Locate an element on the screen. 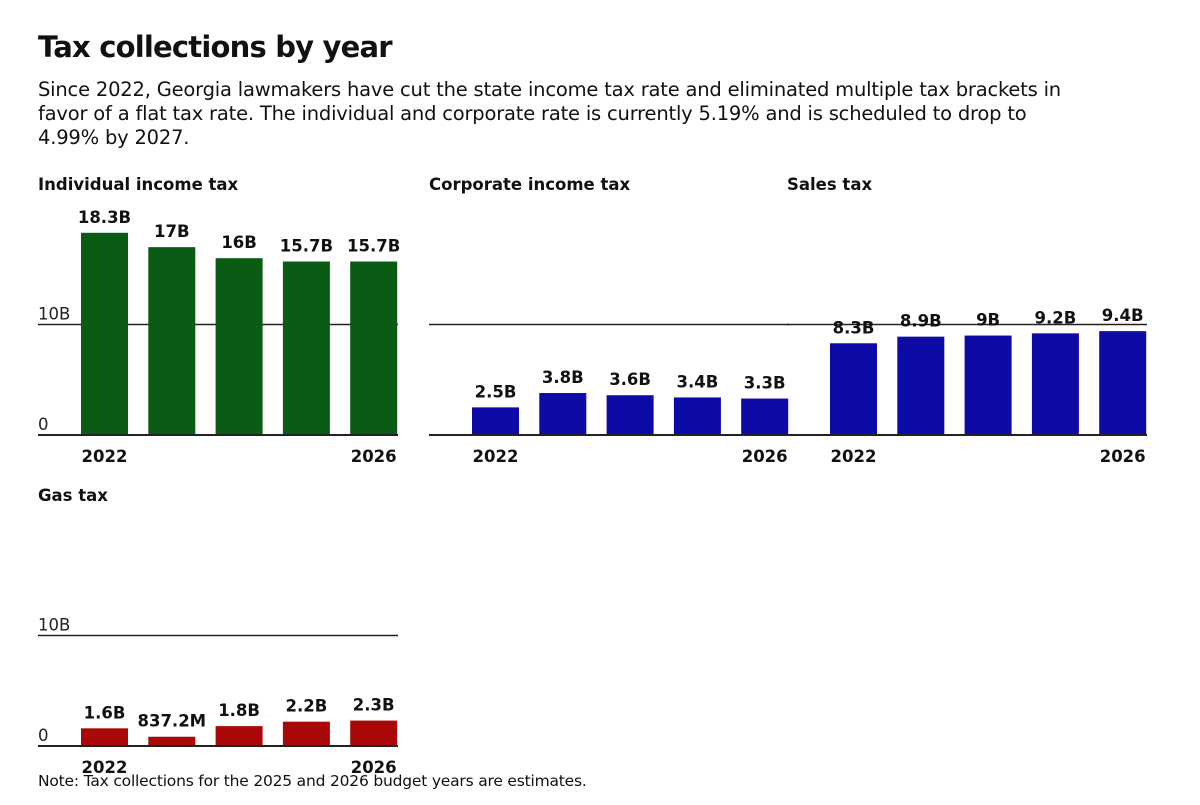 Image resolution: width=1200 pixels, height=805 pixels. y-tick-label-gas-tax-10: 10B is located at coordinates (54, 625).